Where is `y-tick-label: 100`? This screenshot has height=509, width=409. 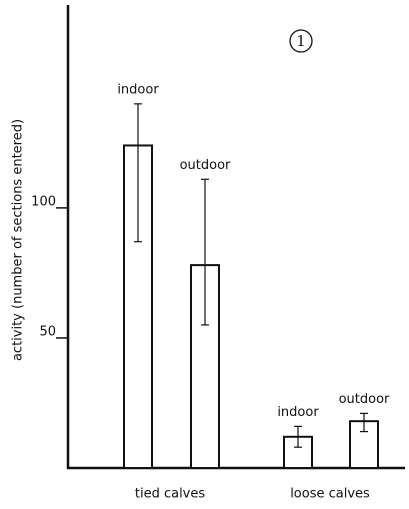 y-tick-label: 100 is located at coordinates (43, 201).